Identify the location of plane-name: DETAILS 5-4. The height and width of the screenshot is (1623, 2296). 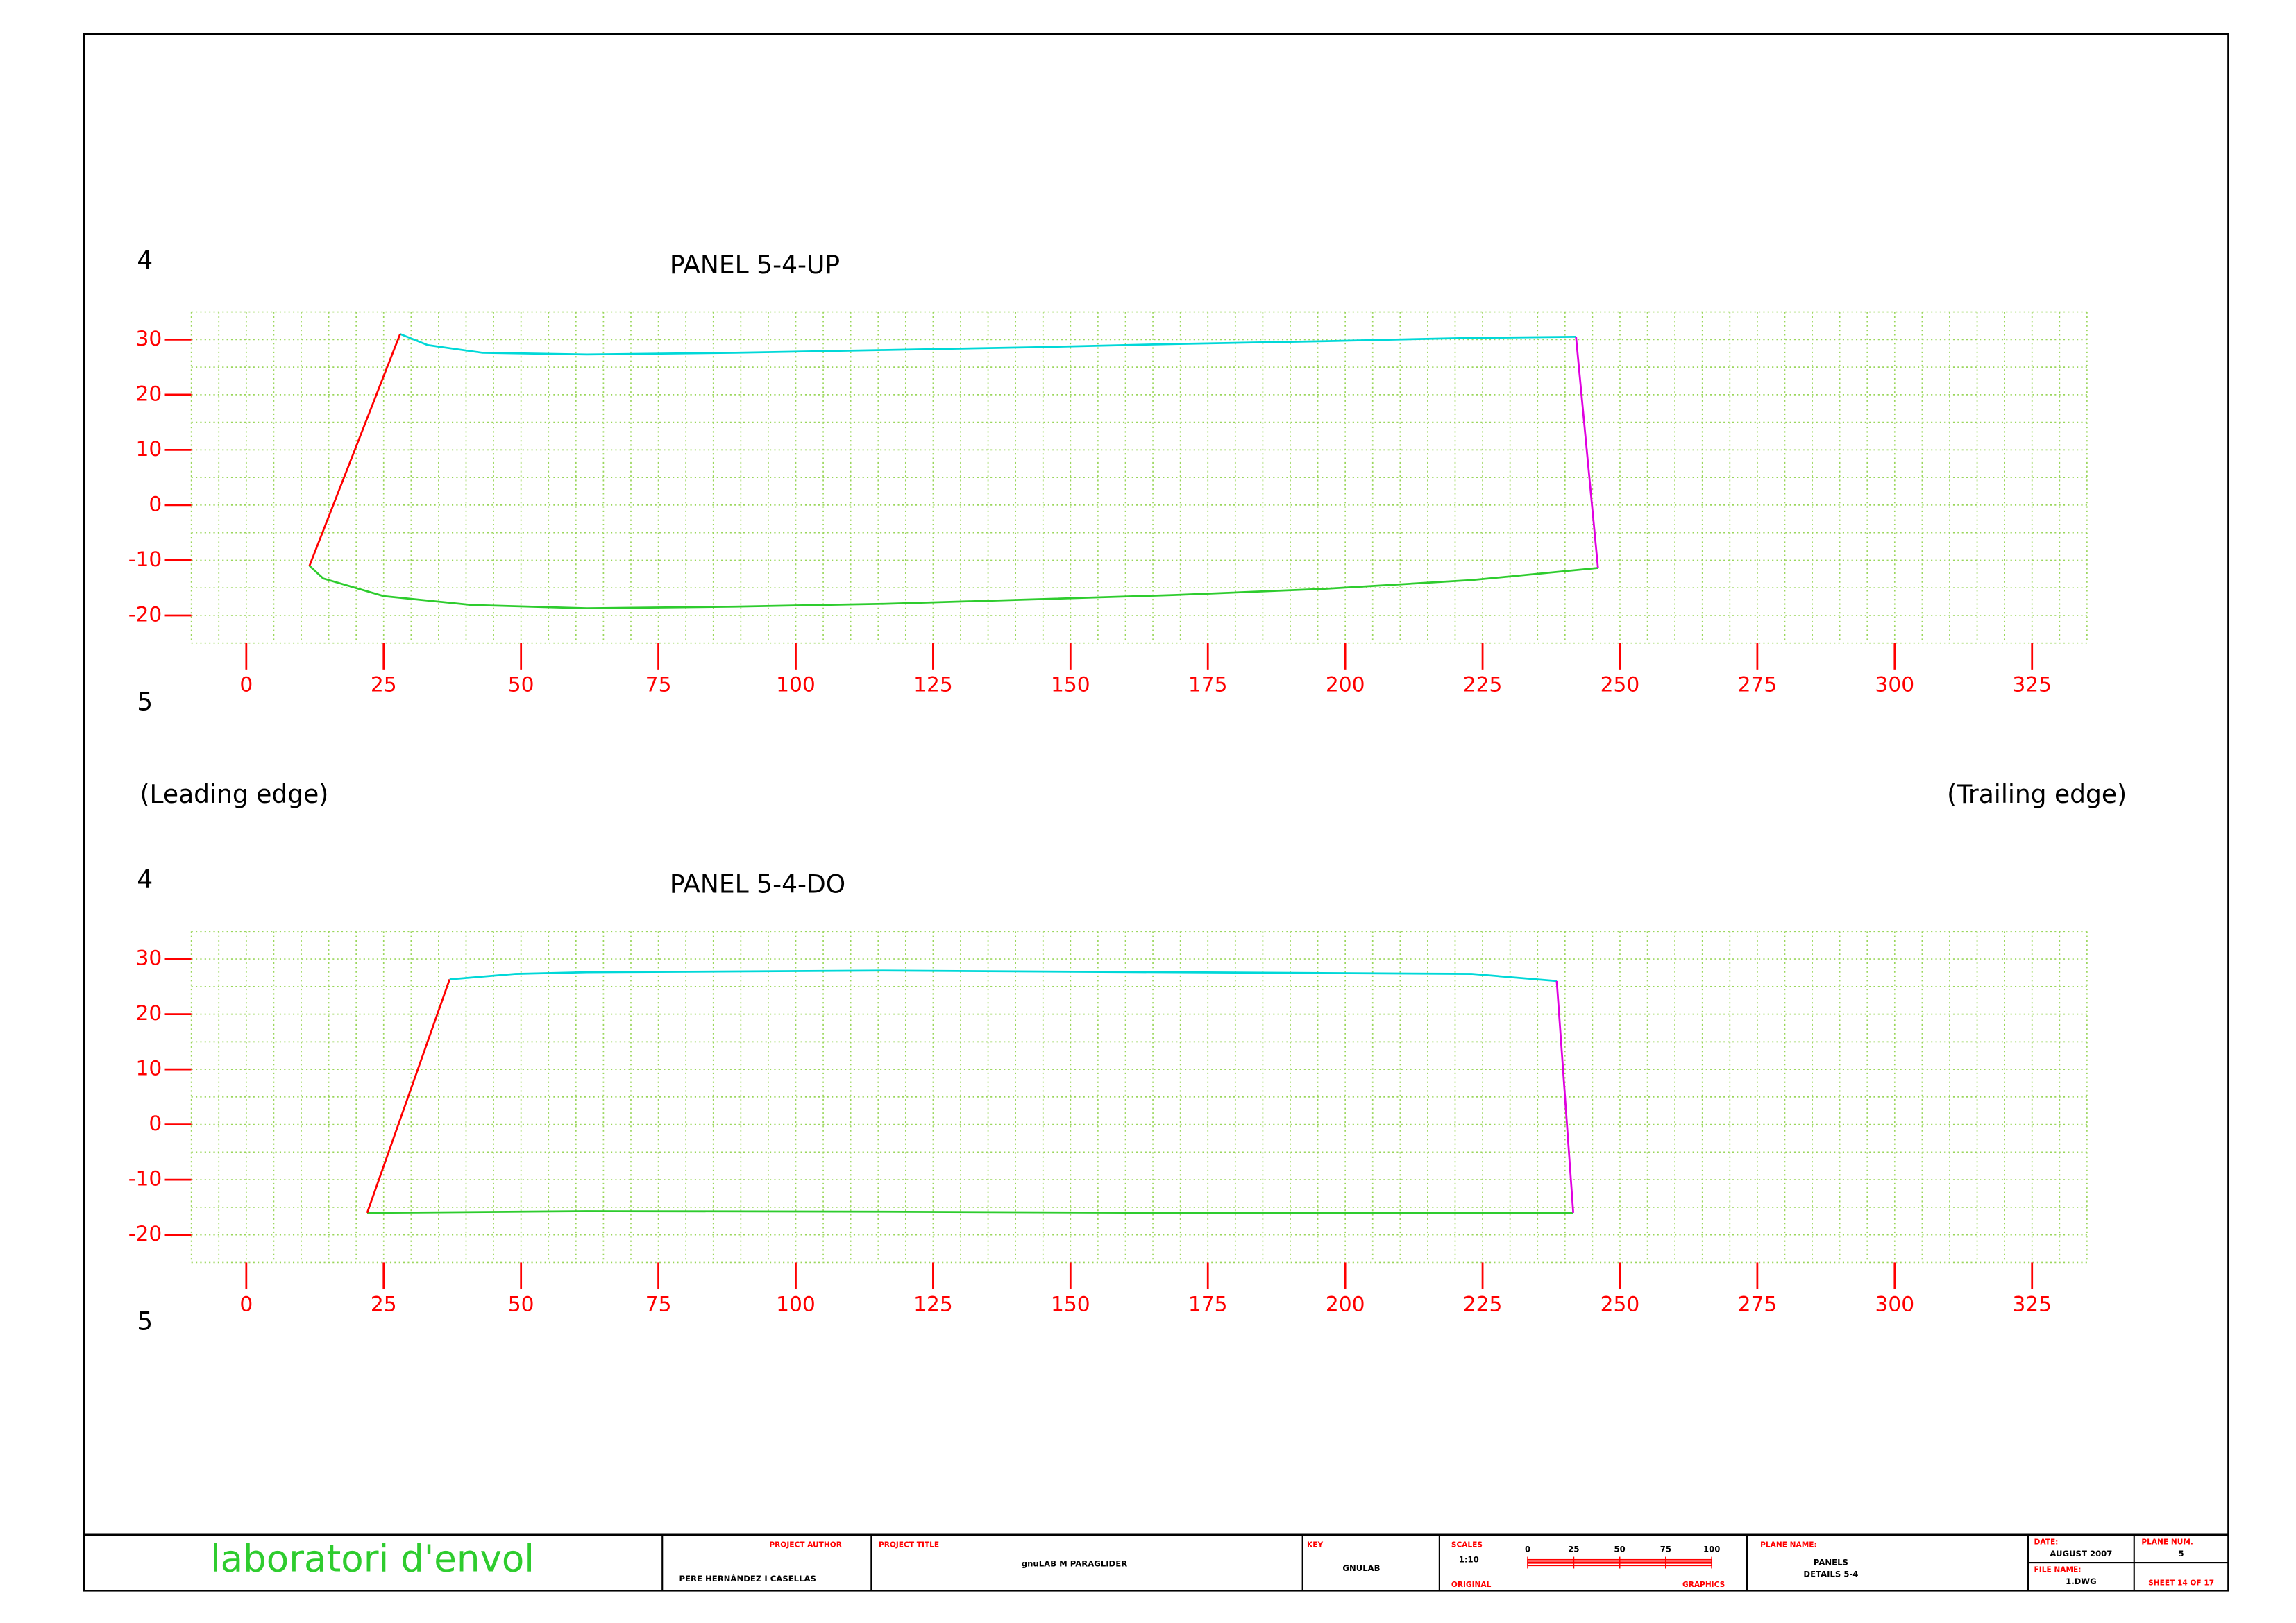
(1830, 1574).